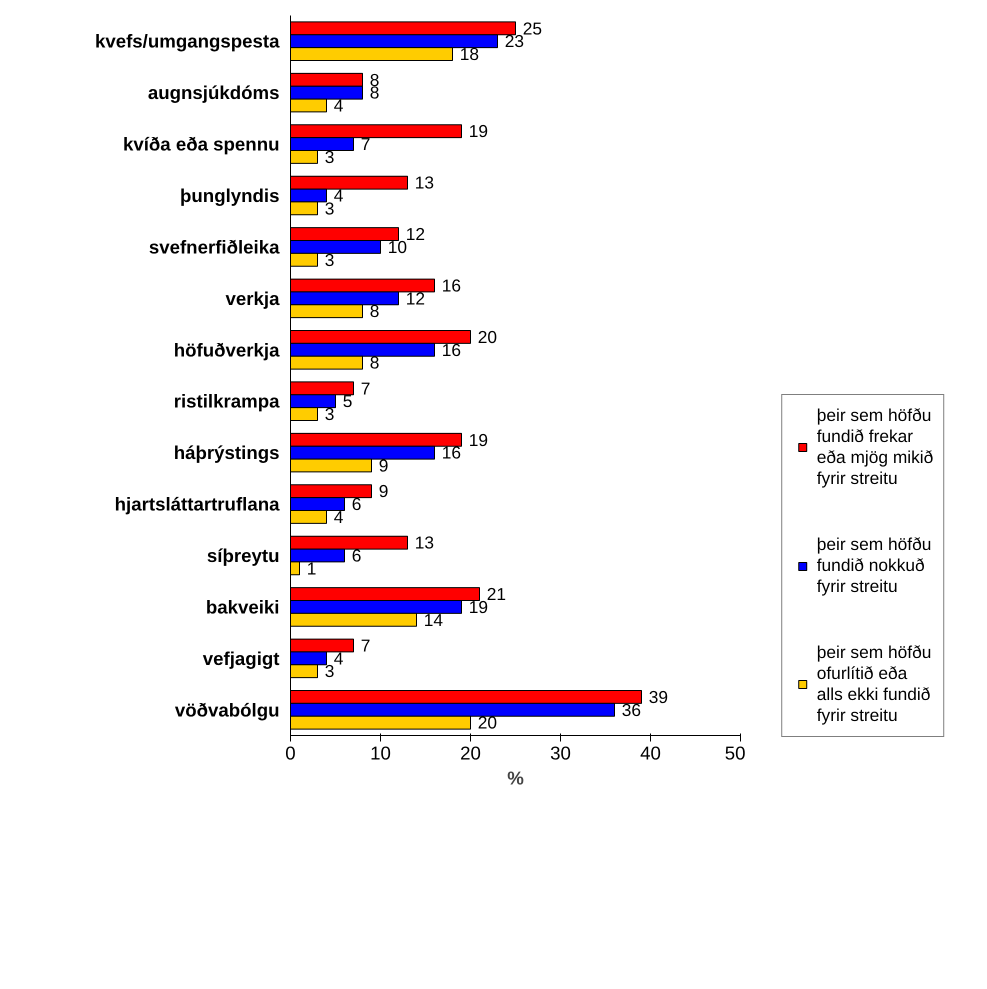  I want to click on data-label: 14, so click(434, 620).